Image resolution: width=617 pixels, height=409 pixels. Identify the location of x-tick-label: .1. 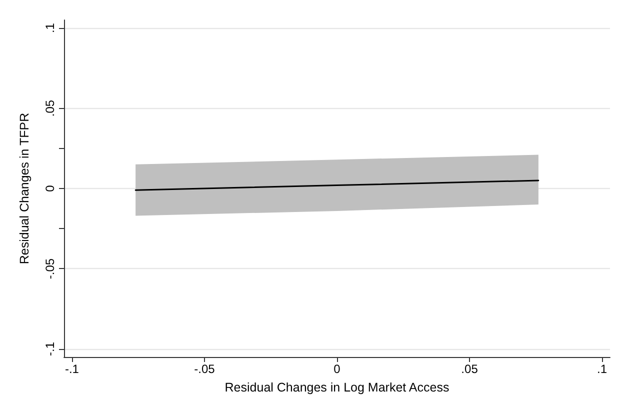
(602, 369).